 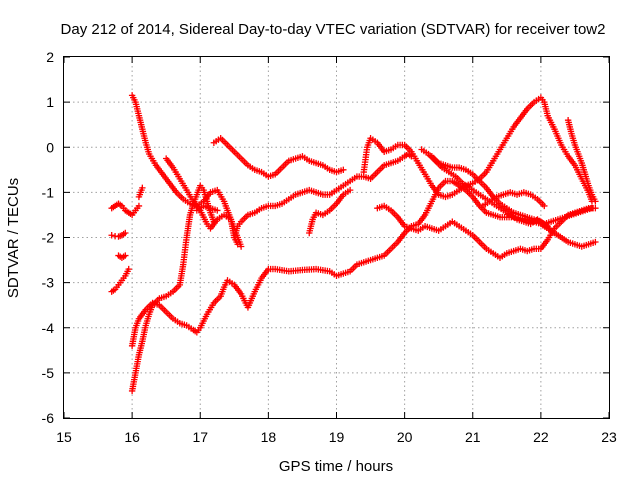 I want to click on x-tick-labels: 15 16 17 18 19 20 21 22 23, so click(x=336, y=437).